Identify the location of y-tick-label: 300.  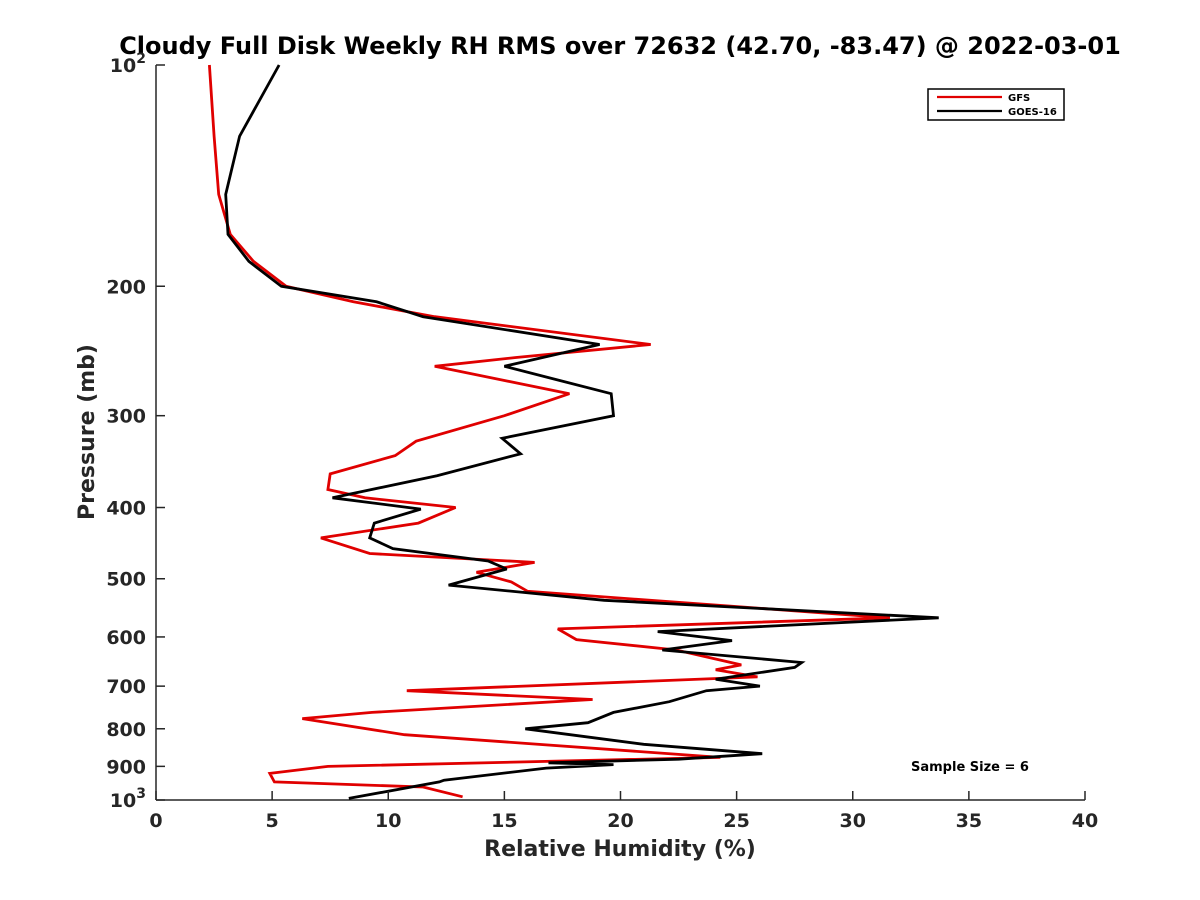
(126, 417).